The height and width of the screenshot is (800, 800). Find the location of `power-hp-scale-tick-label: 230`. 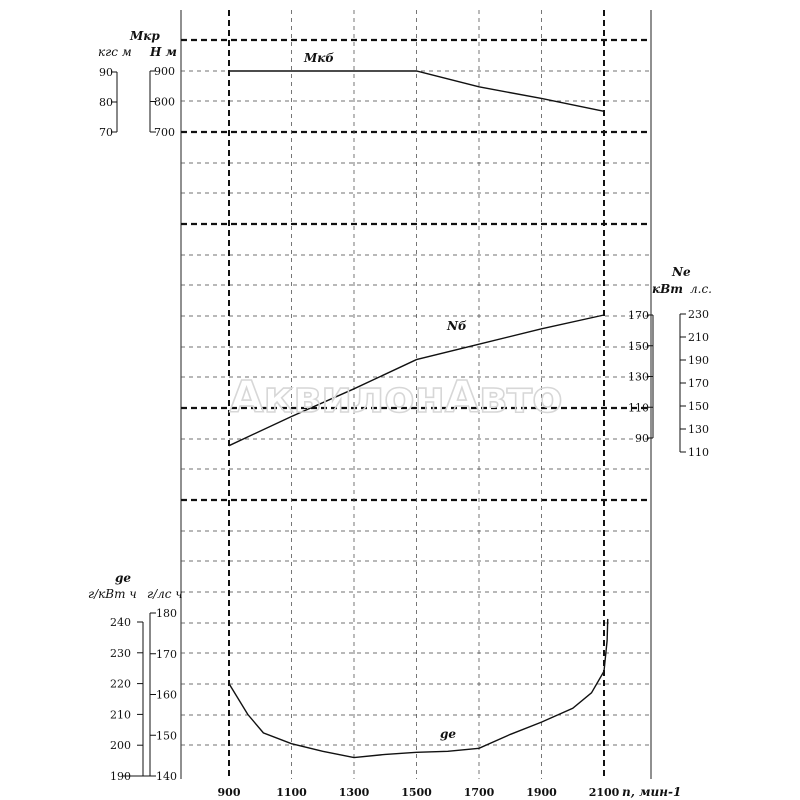

power-hp-scale-tick-label: 230 is located at coordinates (698, 314).